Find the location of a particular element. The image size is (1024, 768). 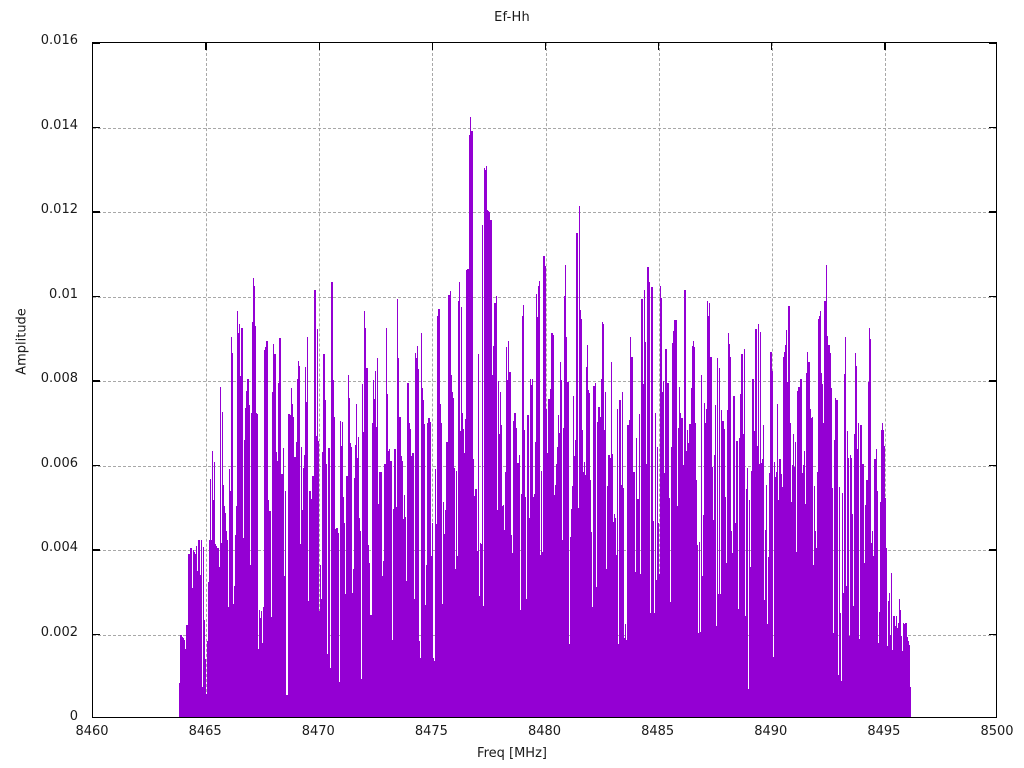

y-tick-label: 0.002 is located at coordinates (59, 632).